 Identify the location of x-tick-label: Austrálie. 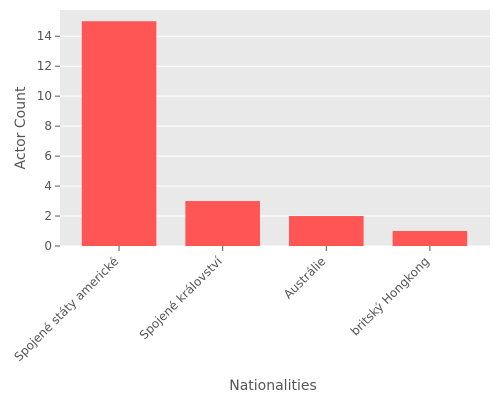
(304, 277).